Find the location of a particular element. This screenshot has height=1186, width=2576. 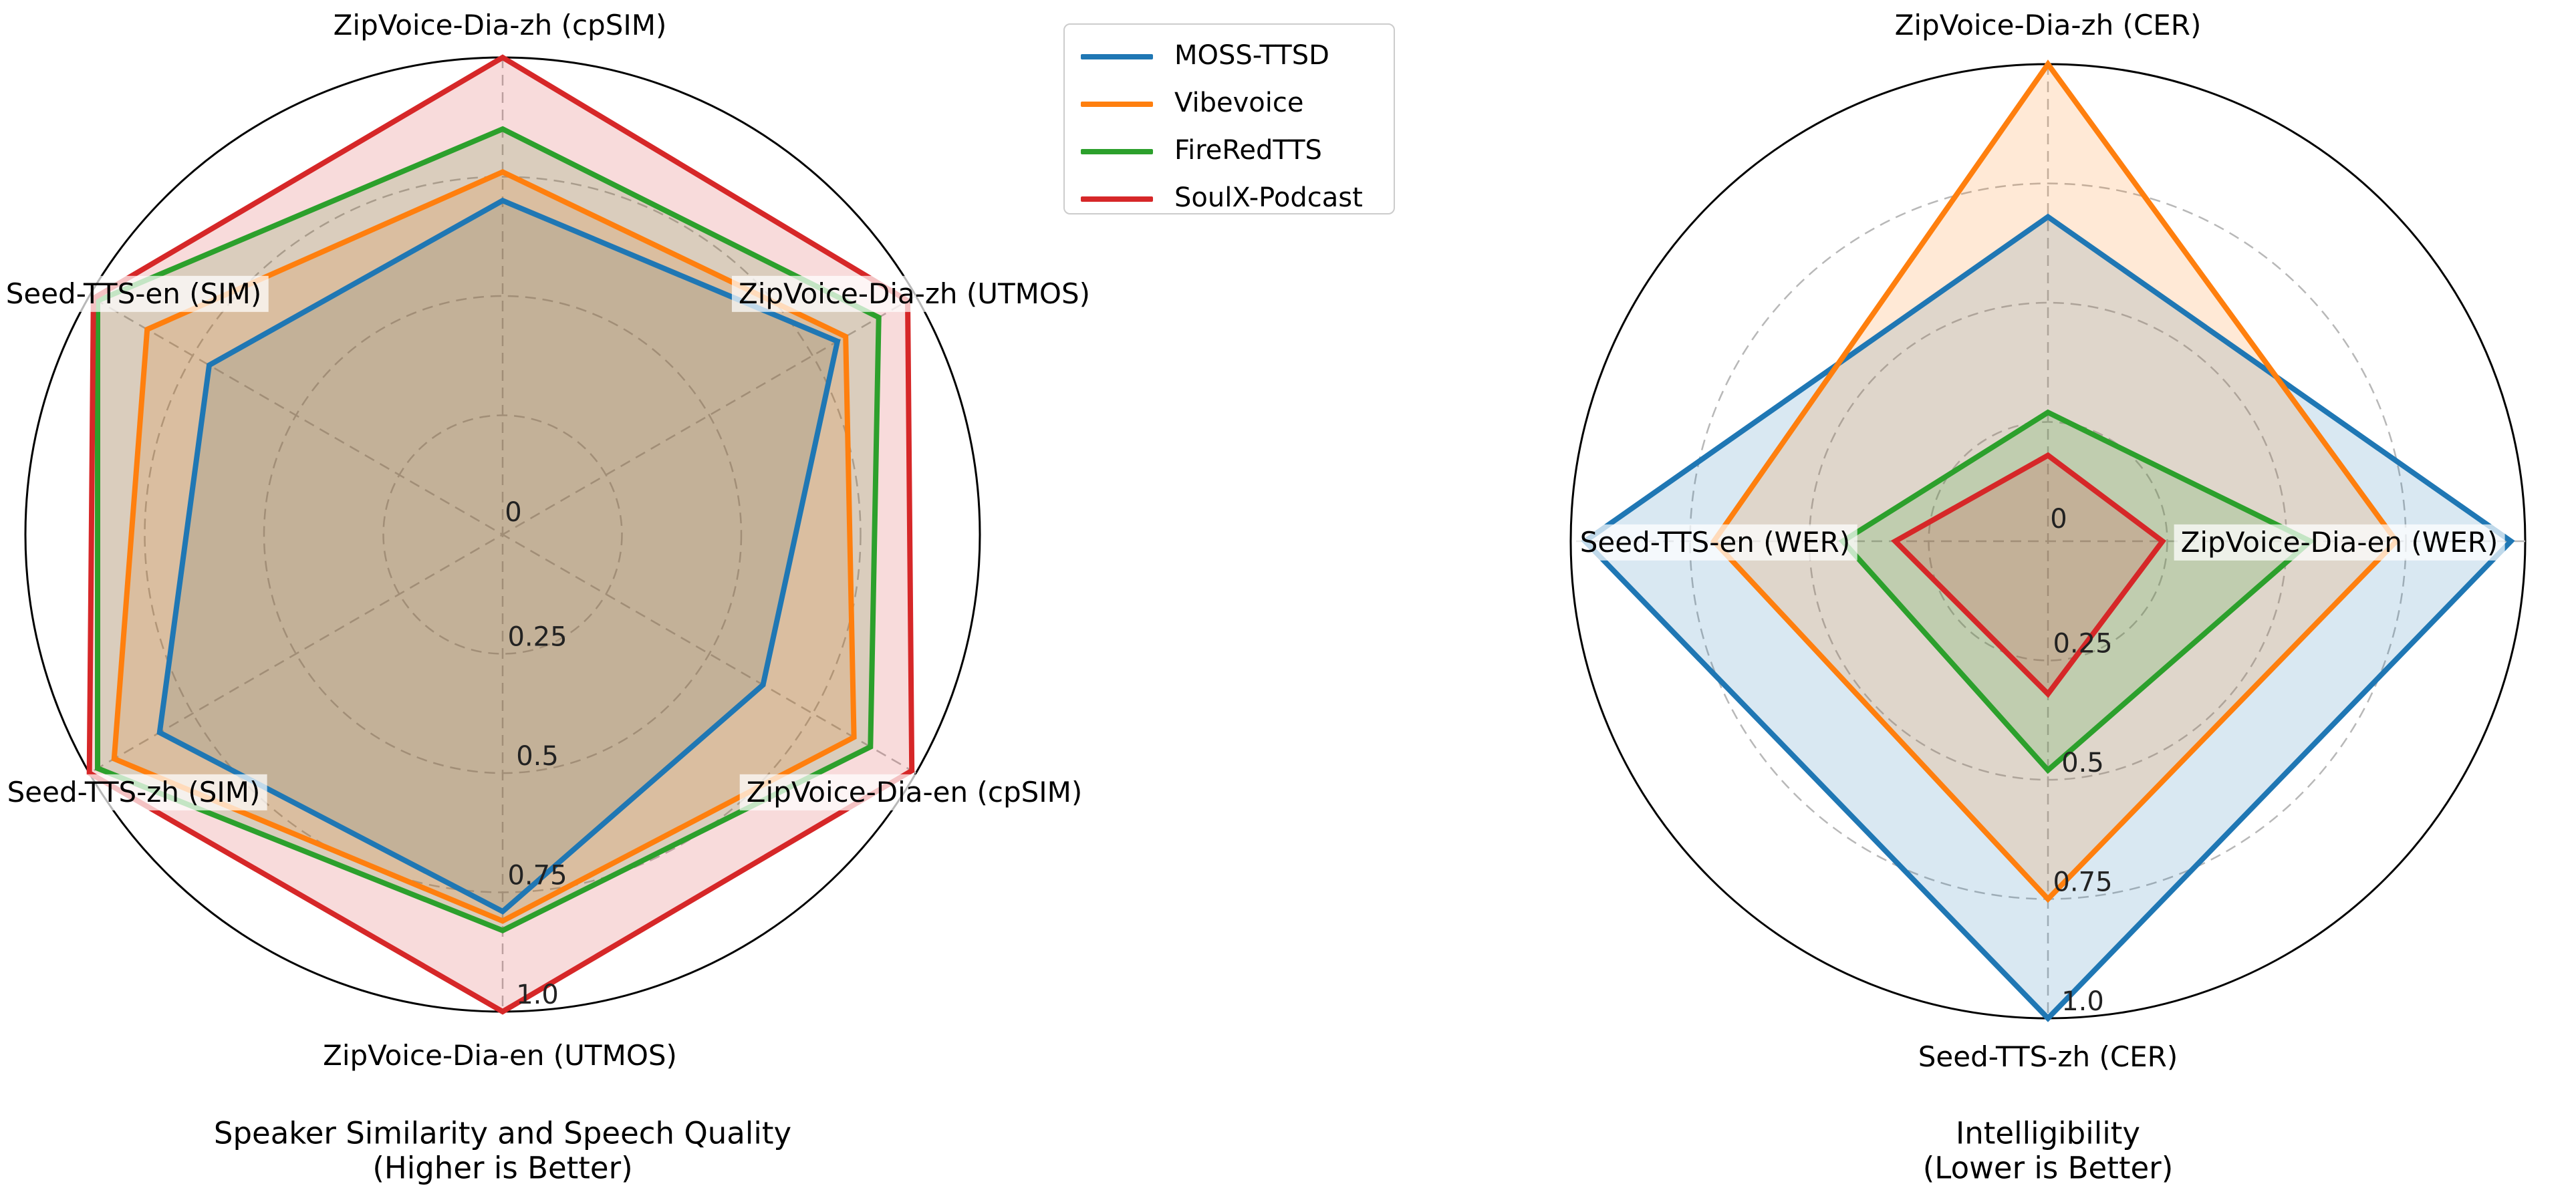

chart-title-intelligibility: Intelligibility is located at coordinates (2048, 1133).